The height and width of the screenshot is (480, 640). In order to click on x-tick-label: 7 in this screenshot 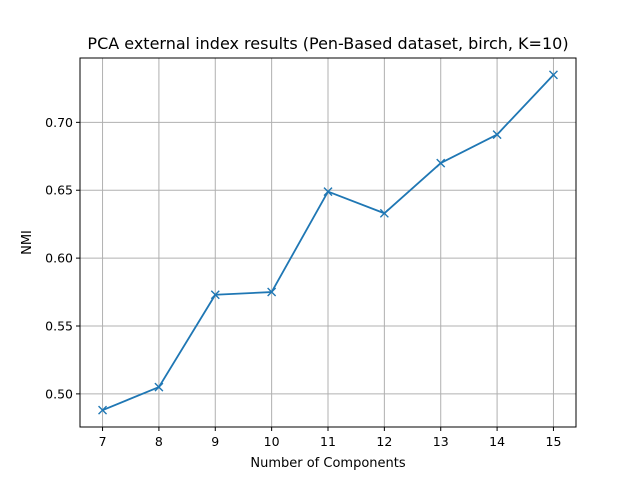, I will do `click(103, 441)`.